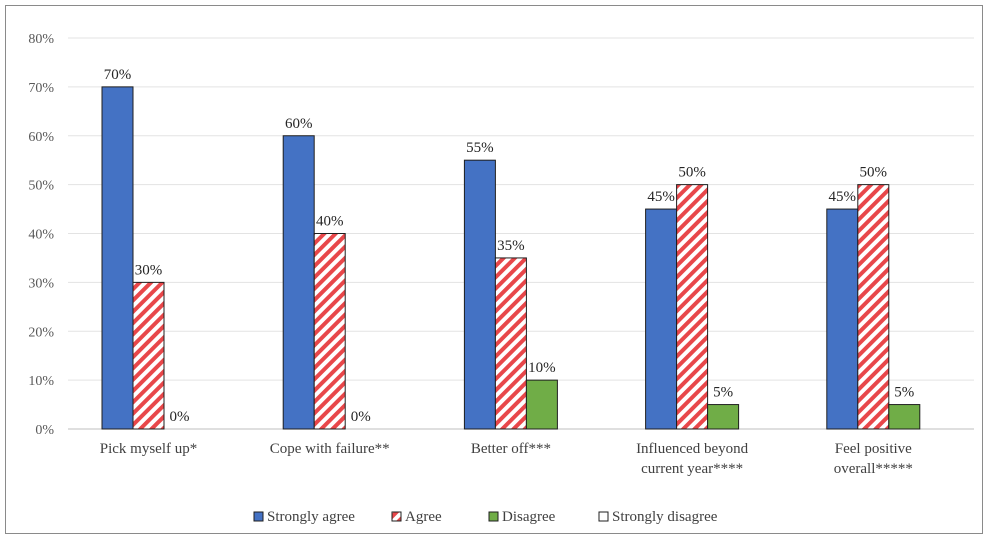  What do you see at coordinates (873, 449) in the screenshot?
I see `category-label: Feel positive` at bounding box center [873, 449].